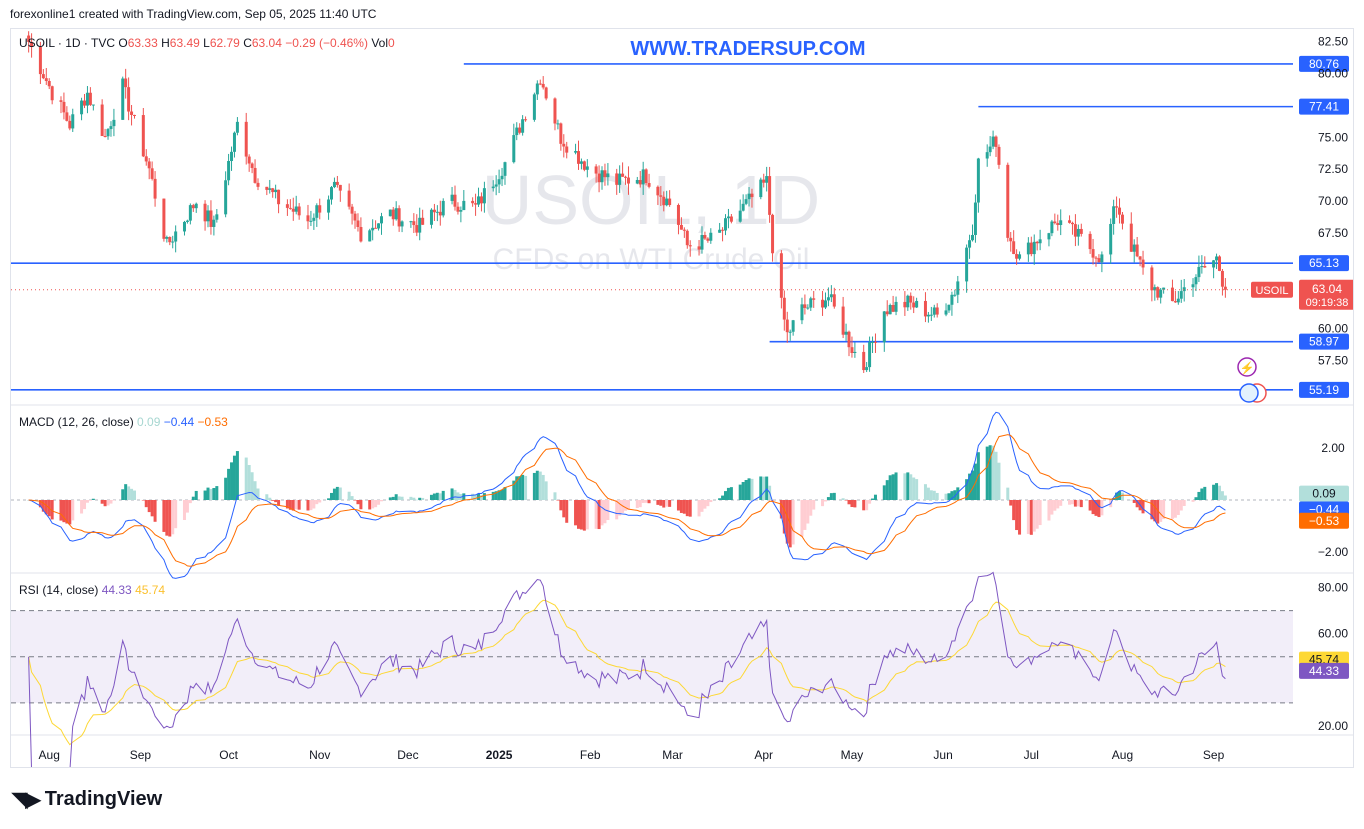 This screenshot has height=829, width=1364. I want to click on rsi-axis-tick-label: 60.00, so click(1333, 634).